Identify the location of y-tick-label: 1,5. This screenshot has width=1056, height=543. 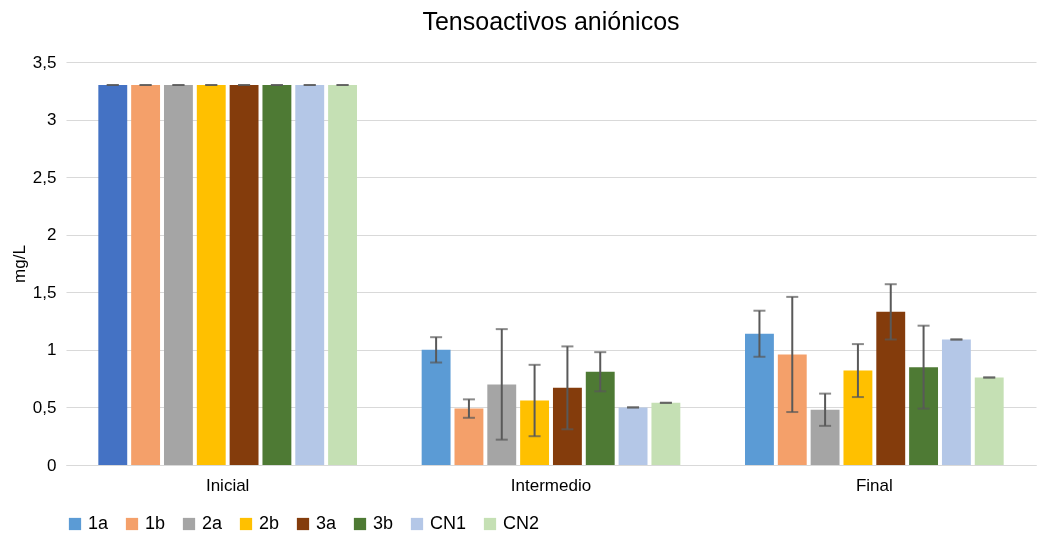
(44, 292).